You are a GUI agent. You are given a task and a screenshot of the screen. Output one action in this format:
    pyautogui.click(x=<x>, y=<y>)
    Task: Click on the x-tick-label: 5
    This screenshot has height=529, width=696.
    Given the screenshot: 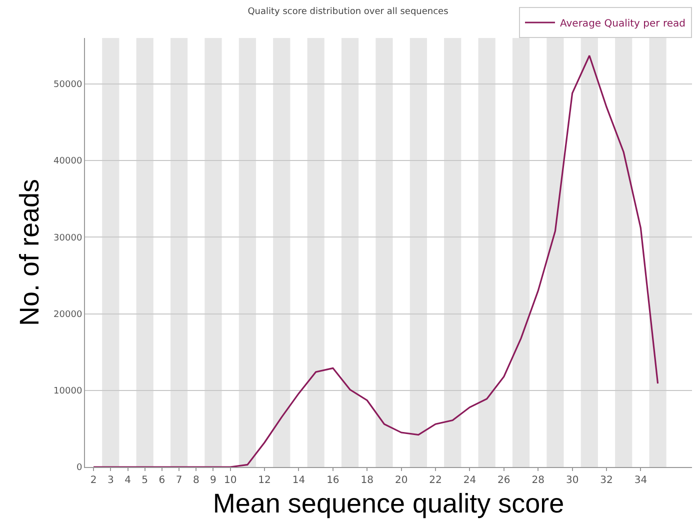 What is the action you would take?
    pyautogui.click(x=145, y=480)
    